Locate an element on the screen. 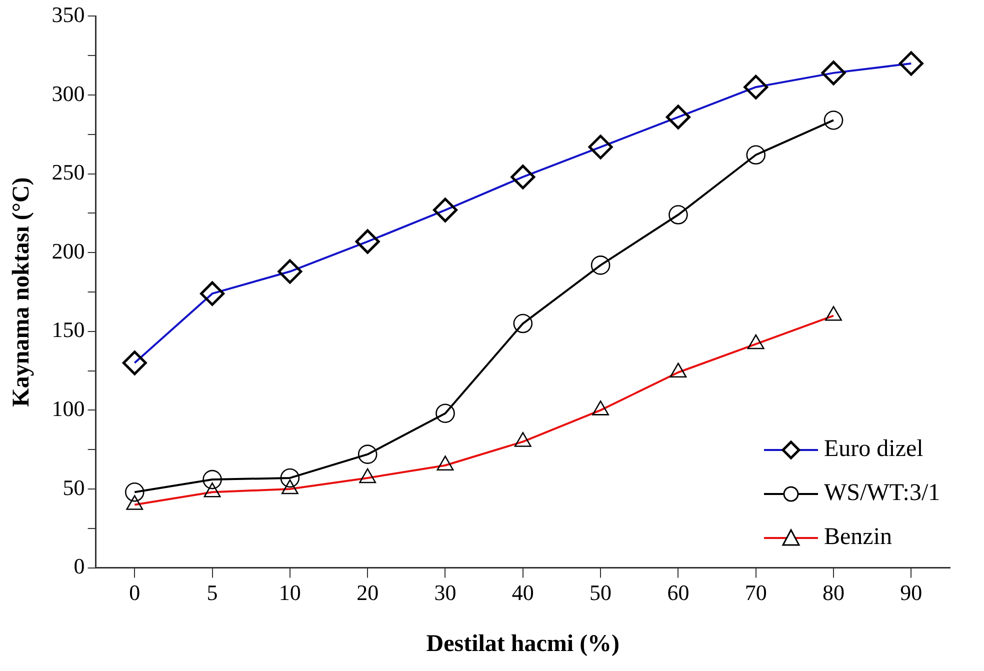 This screenshot has height=671, width=984. legend-label: Euro dizel is located at coordinates (874, 450).